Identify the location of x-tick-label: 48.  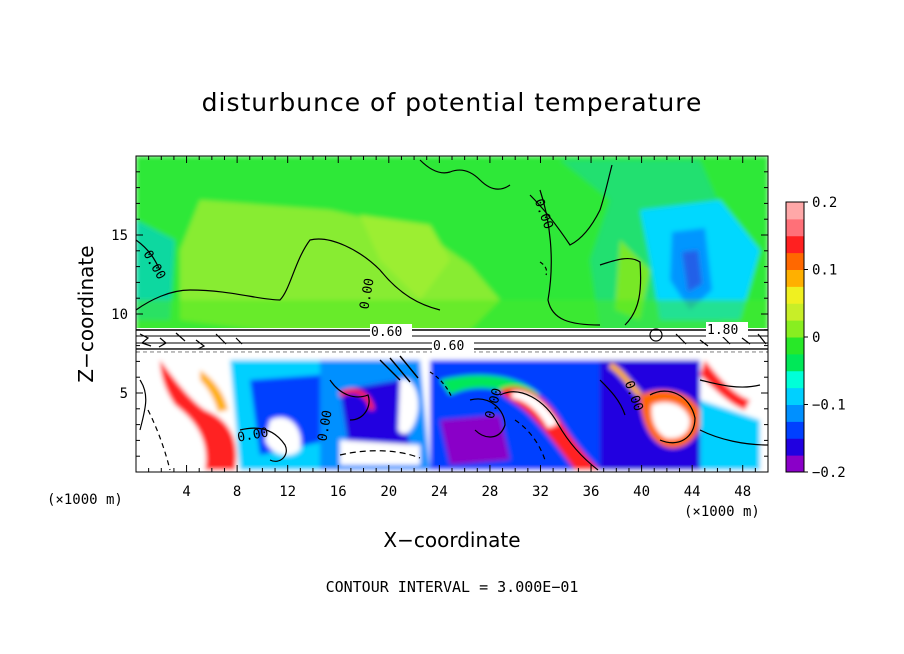
(742, 492).